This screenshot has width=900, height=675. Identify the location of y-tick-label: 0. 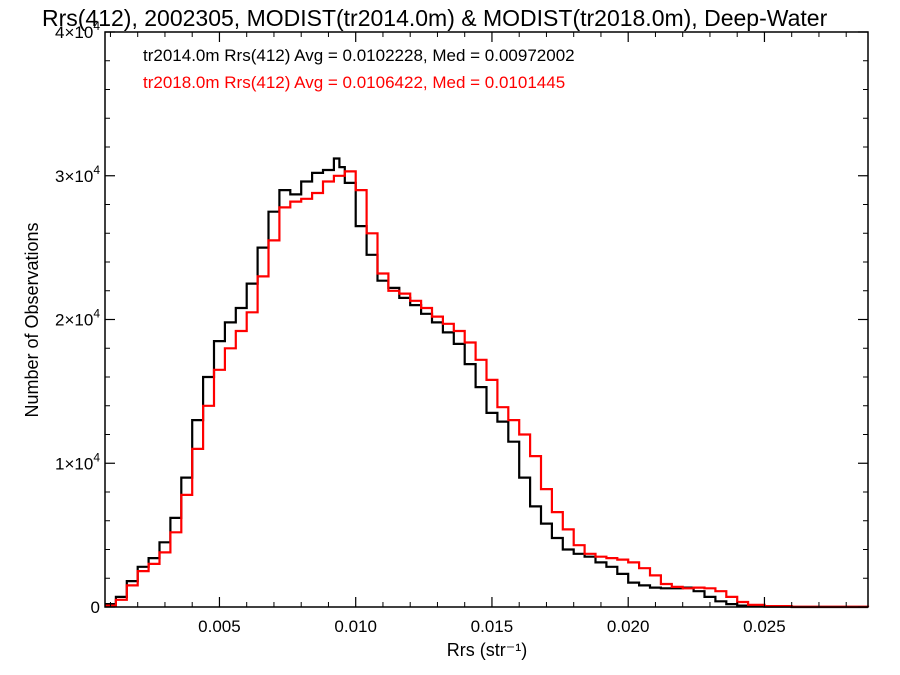
(95, 607).